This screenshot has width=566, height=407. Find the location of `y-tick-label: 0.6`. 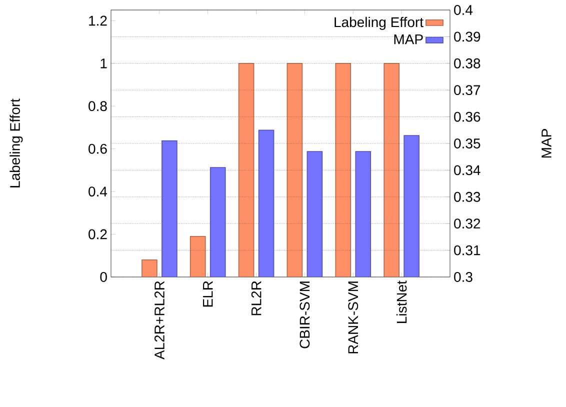

y-tick-label: 0.6 is located at coordinates (97, 149).